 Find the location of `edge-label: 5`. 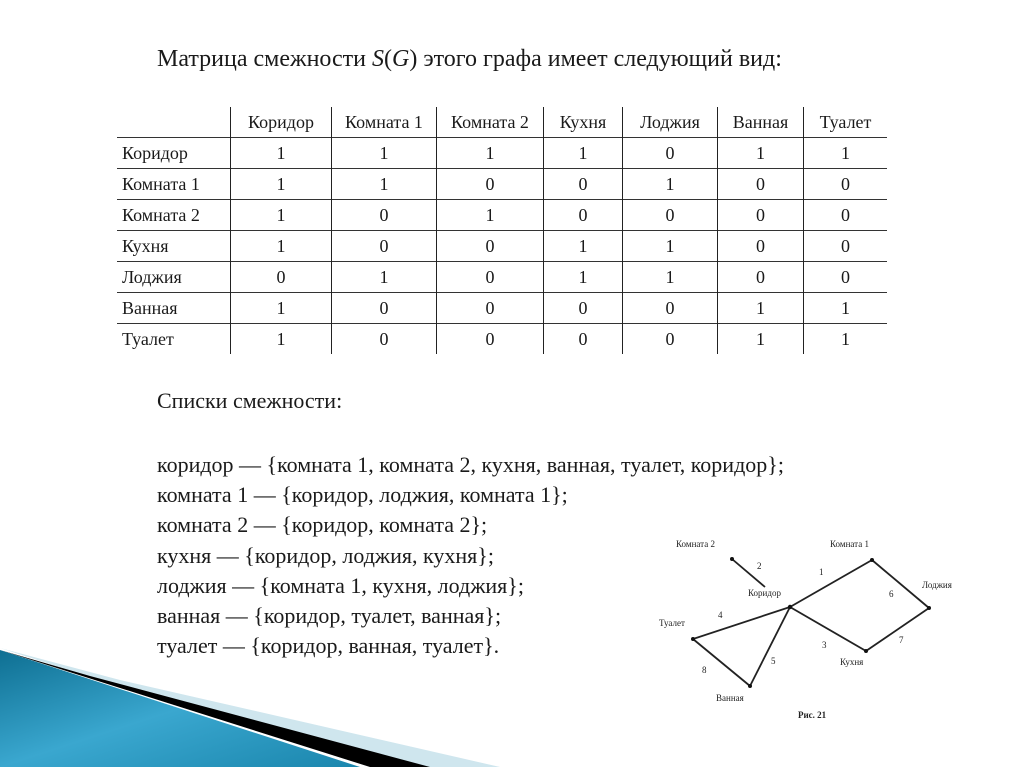

edge-label: 5 is located at coordinates (773, 661).